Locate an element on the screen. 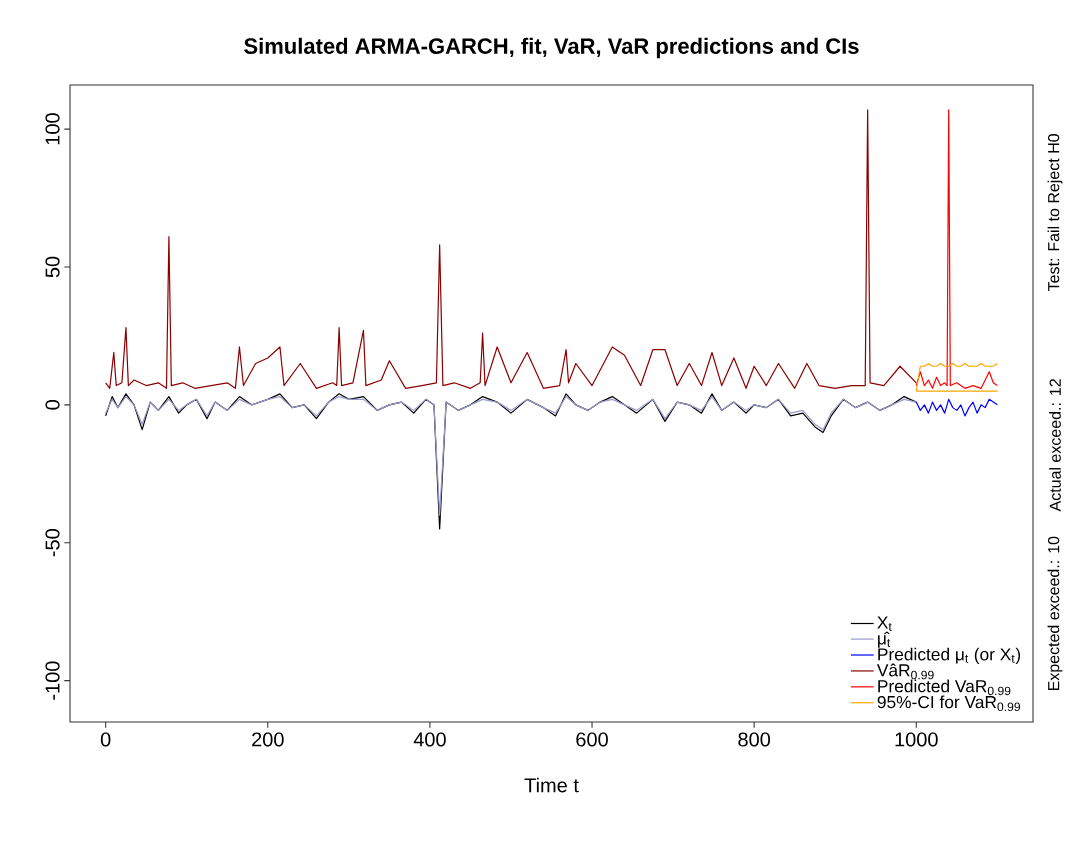 The height and width of the screenshot is (848, 1087). legend-label: X$_{t}$ is located at coordinates (884, 623).